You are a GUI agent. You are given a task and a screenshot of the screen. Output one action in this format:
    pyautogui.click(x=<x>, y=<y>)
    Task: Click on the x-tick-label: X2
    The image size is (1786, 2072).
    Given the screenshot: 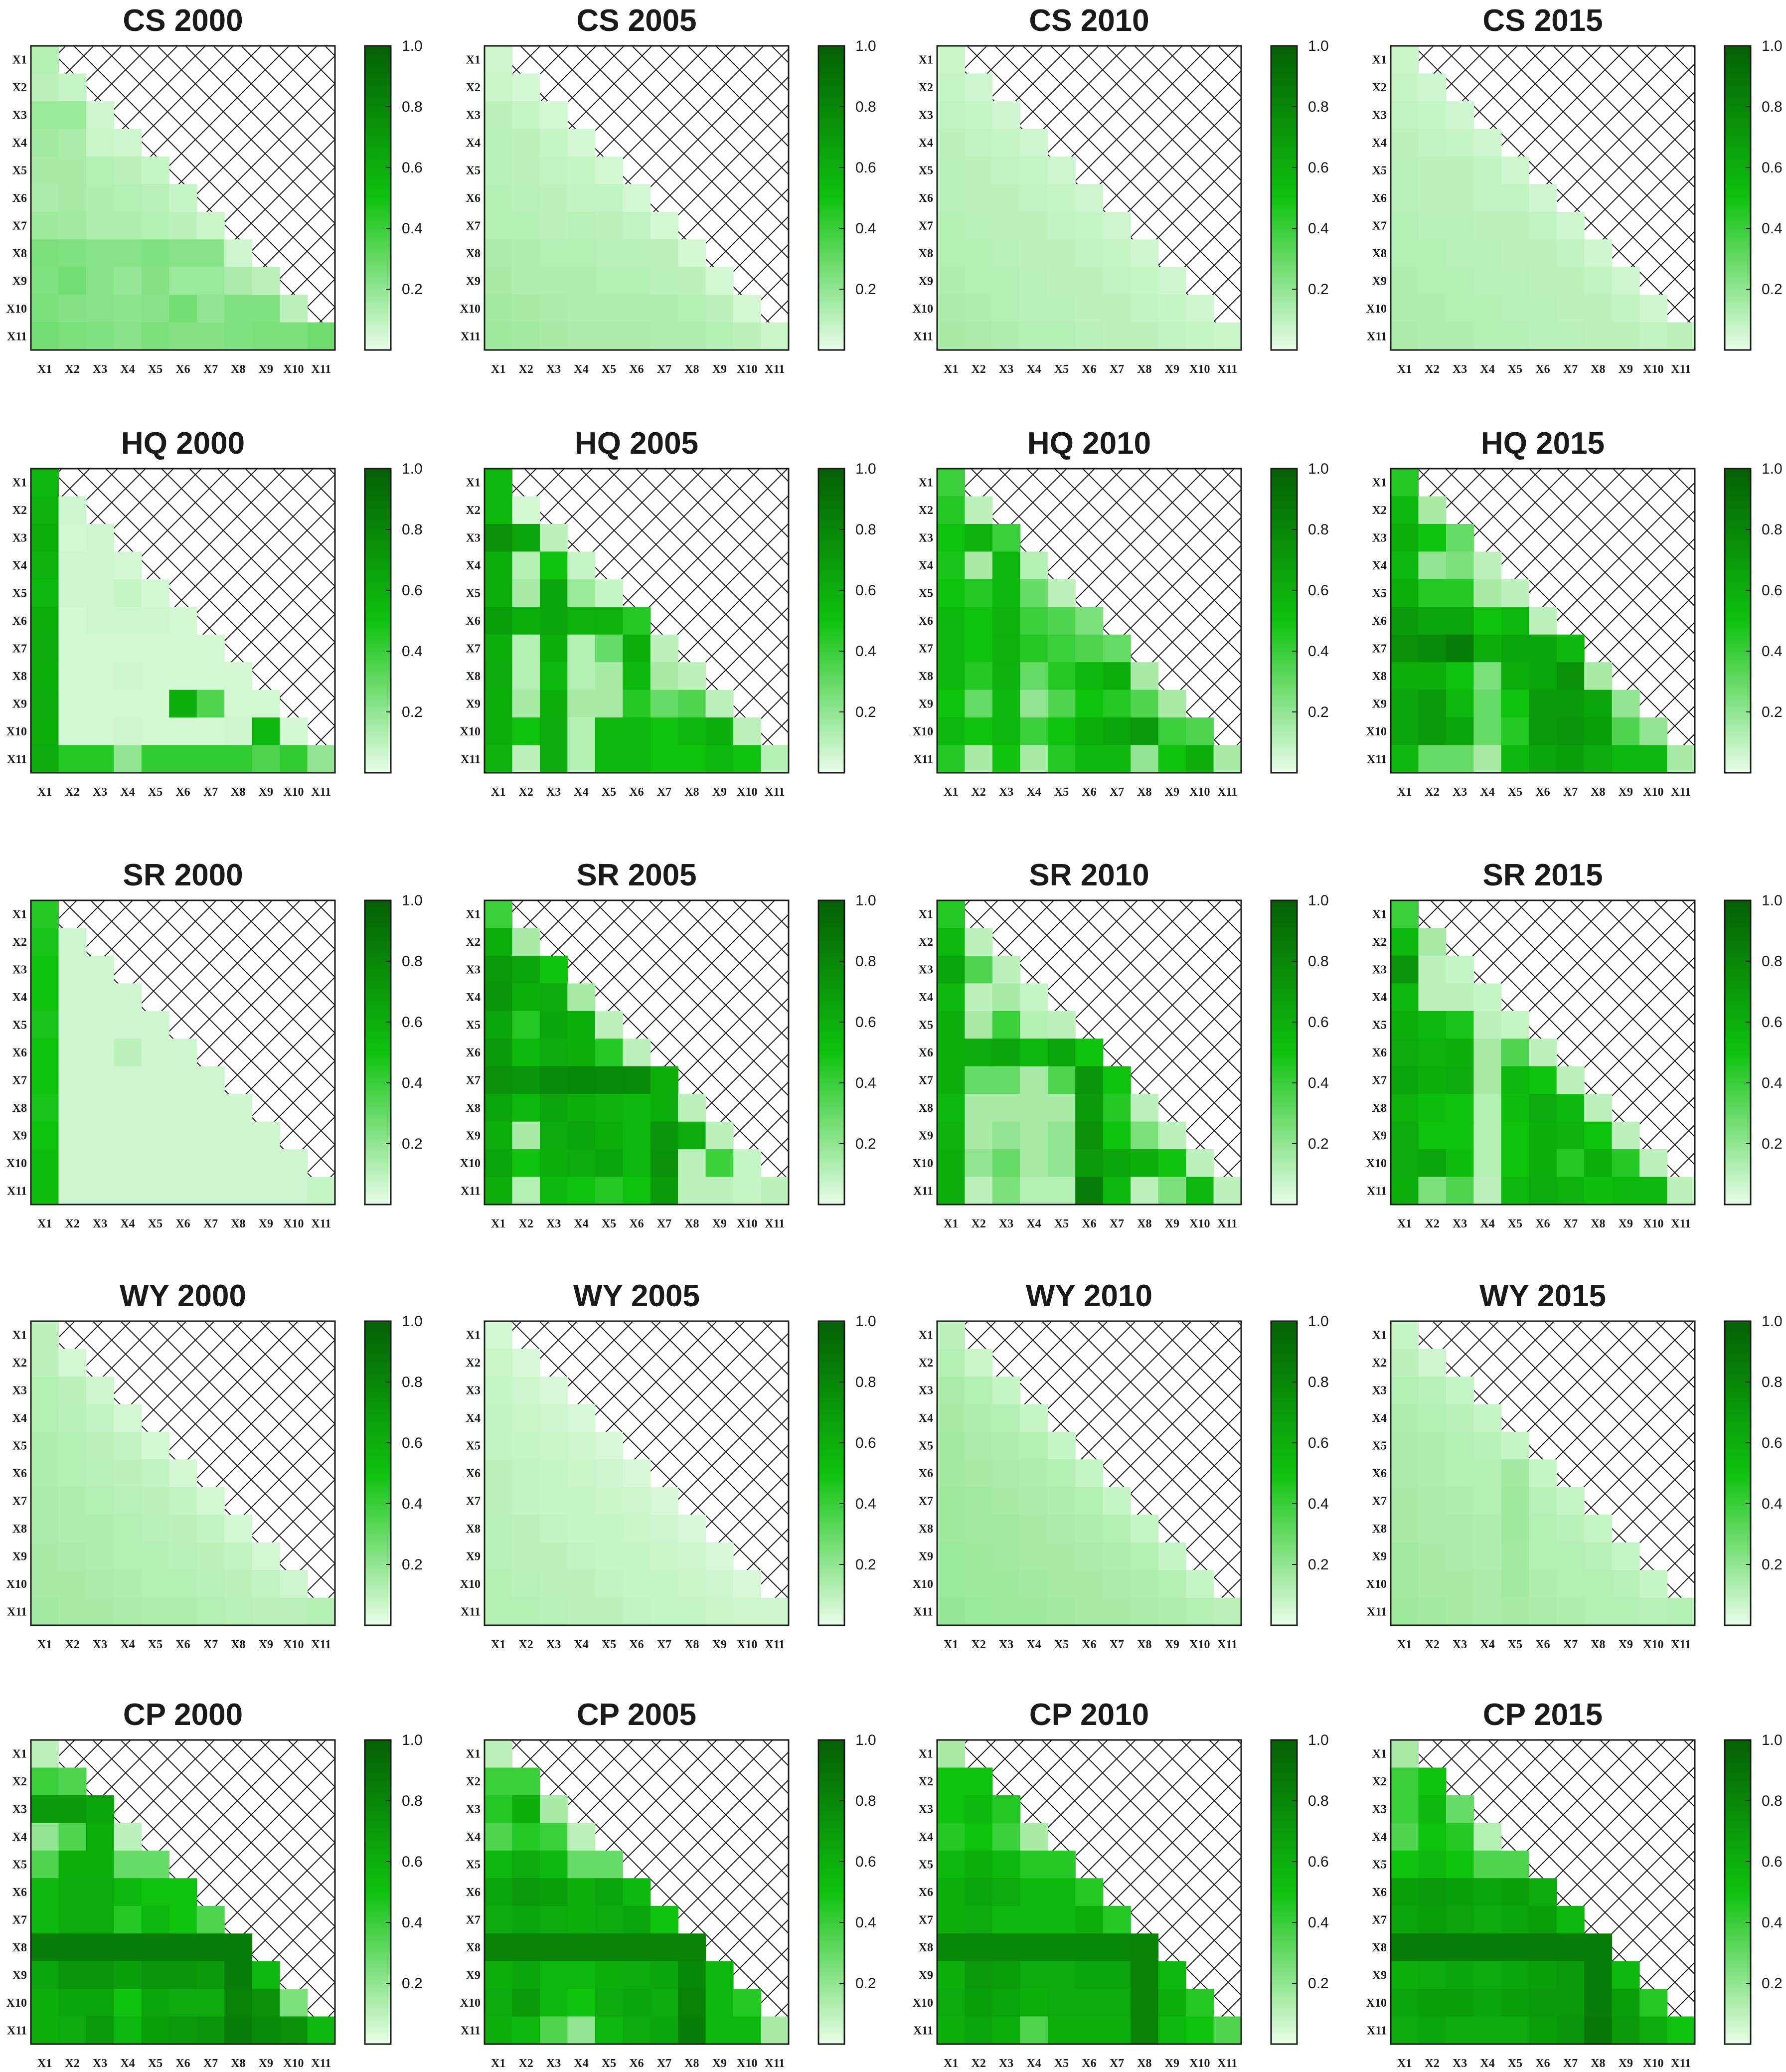 What is the action you would take?
    pyautogui.click(x=979, y=792)
    